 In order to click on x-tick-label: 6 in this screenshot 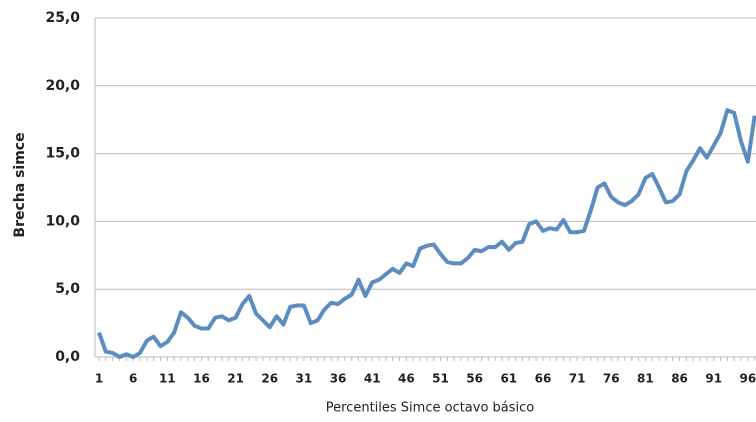, I will do `click(133, 379)`.